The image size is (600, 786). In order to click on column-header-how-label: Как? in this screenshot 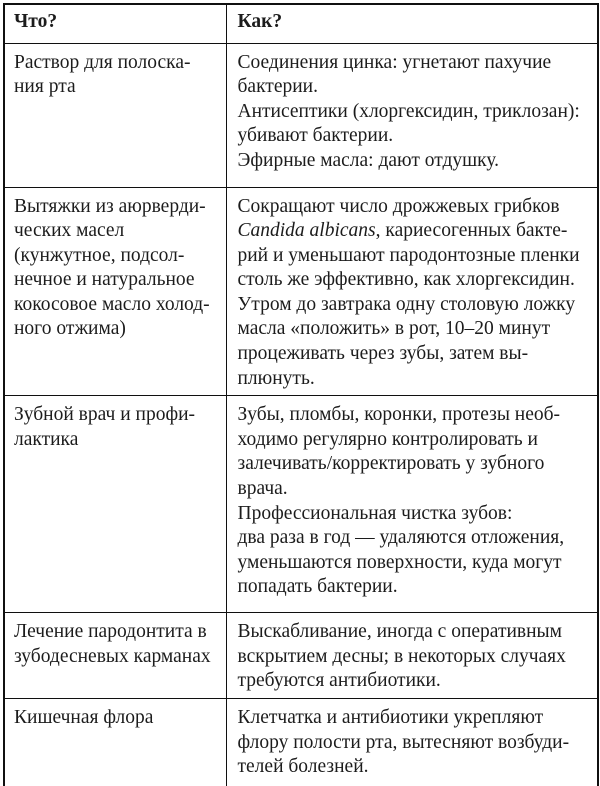, I will do `click(260, 21)`.